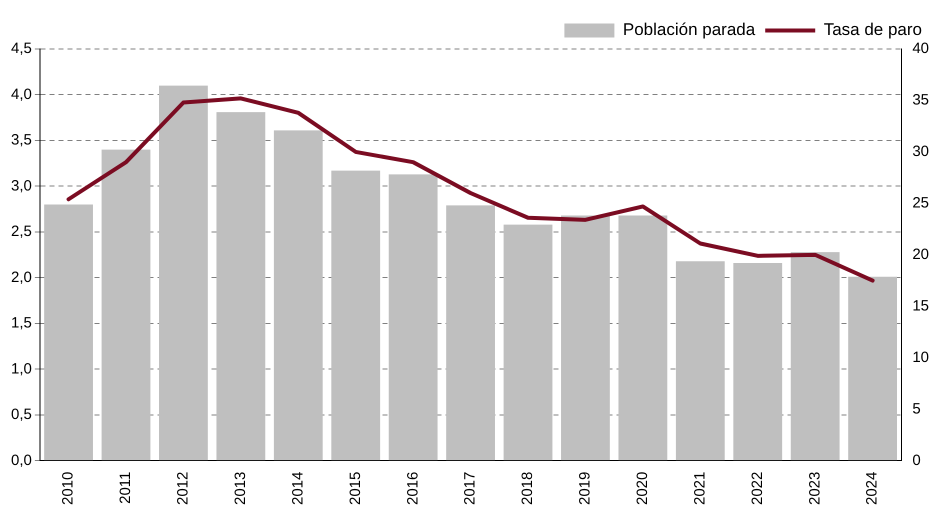 The height and width of the screenshot is (516, 944). I want to click on y-tick-label: 1,0, so click(21, 369).